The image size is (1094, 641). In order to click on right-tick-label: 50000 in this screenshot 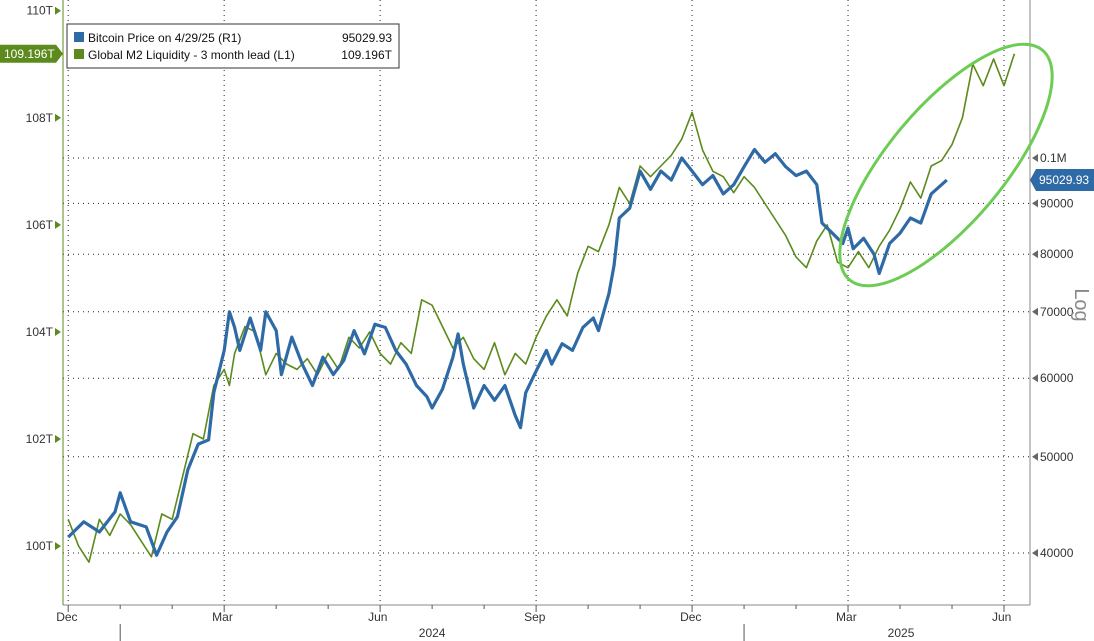, I will do `click(1057, 457)`.